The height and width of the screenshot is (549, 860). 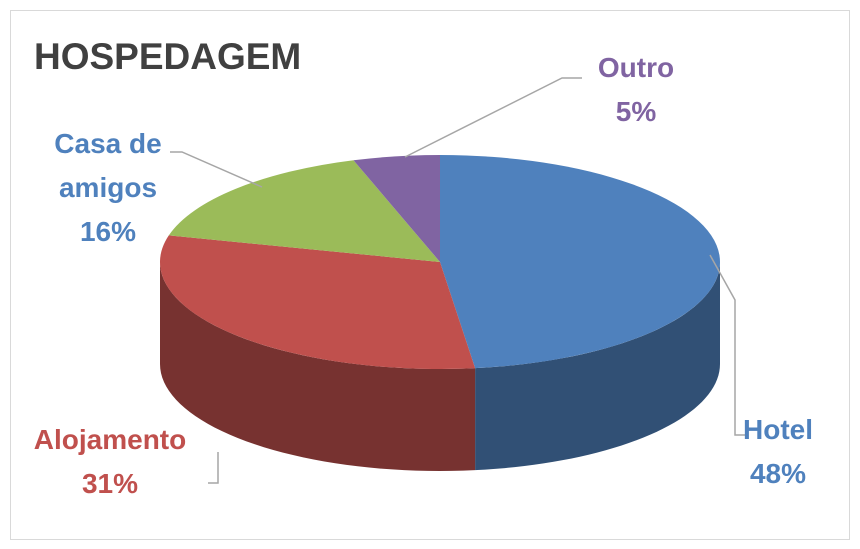 I want to click on value-label: 31%, so click(x=110, y=483).